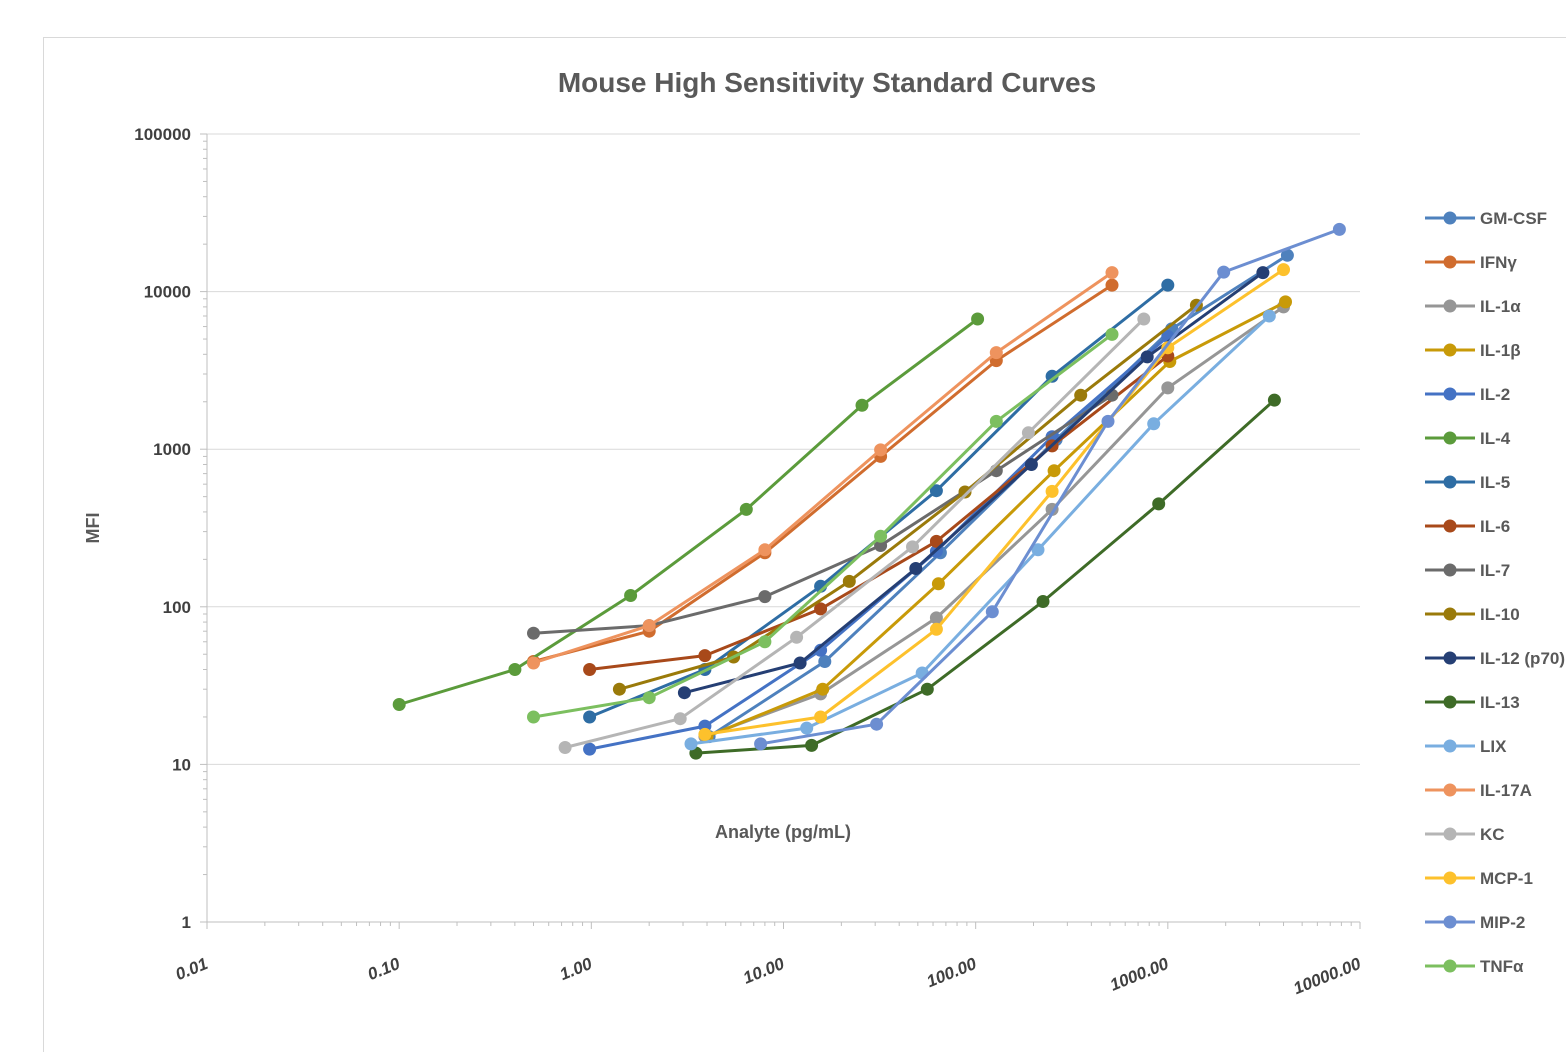  Describe the element at coordinates (827, 82) in the screenshot. I see `chart-title: Mouse High Sensitivity Standard Curves` at that location.